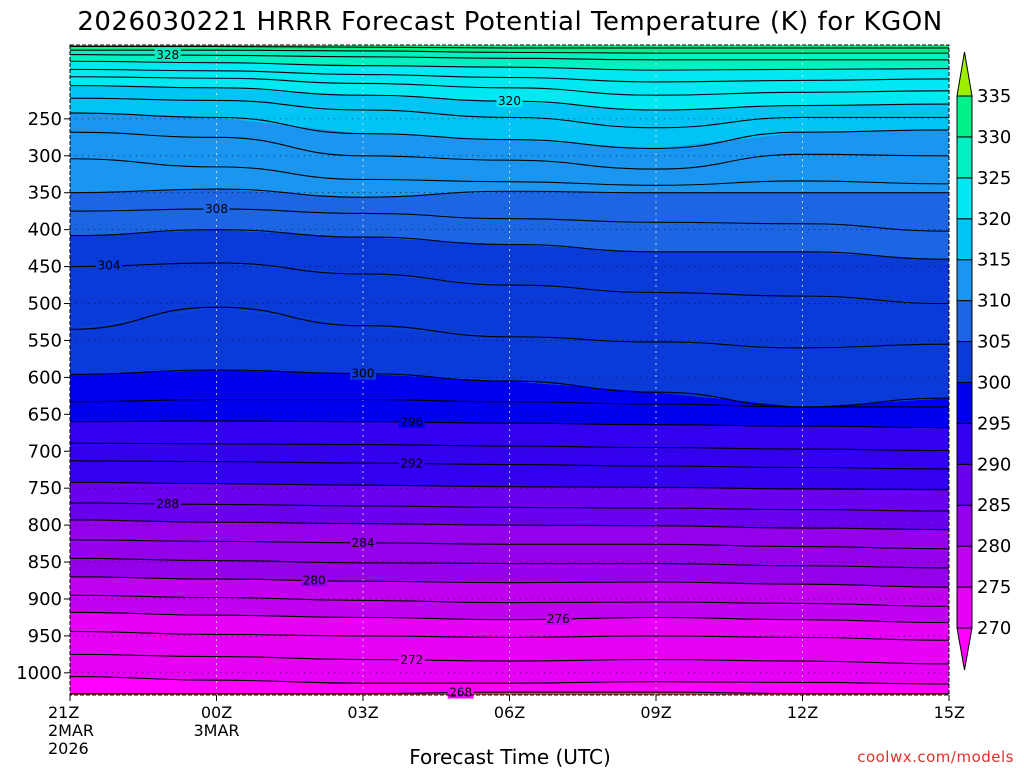 The width and height of the screenshot is (1024, 768). Describe the element at coordinates (994, 464) in the screenshot. I see `colorbar-label: 290` at that location.